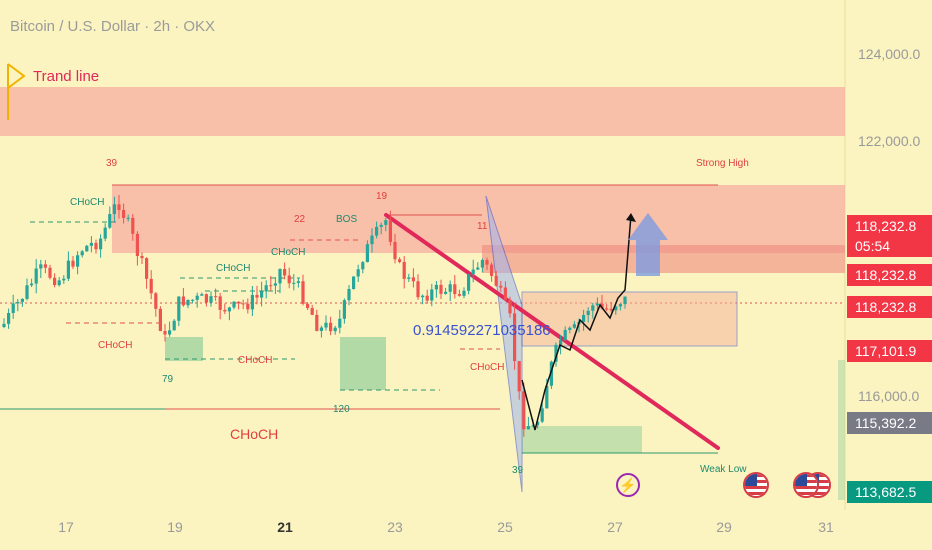  What do you see at coordinates (285, 527) in the screenshot?
I see `x-tick-21: 21` at bounding box center [285, 527].